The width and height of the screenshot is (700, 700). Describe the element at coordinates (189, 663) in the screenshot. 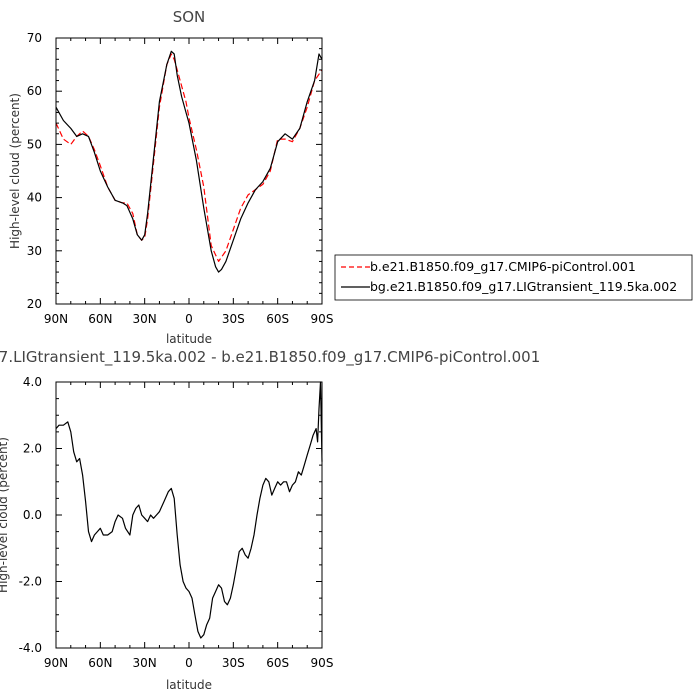

I see `bottom-x-tick-label: 0` at that location.